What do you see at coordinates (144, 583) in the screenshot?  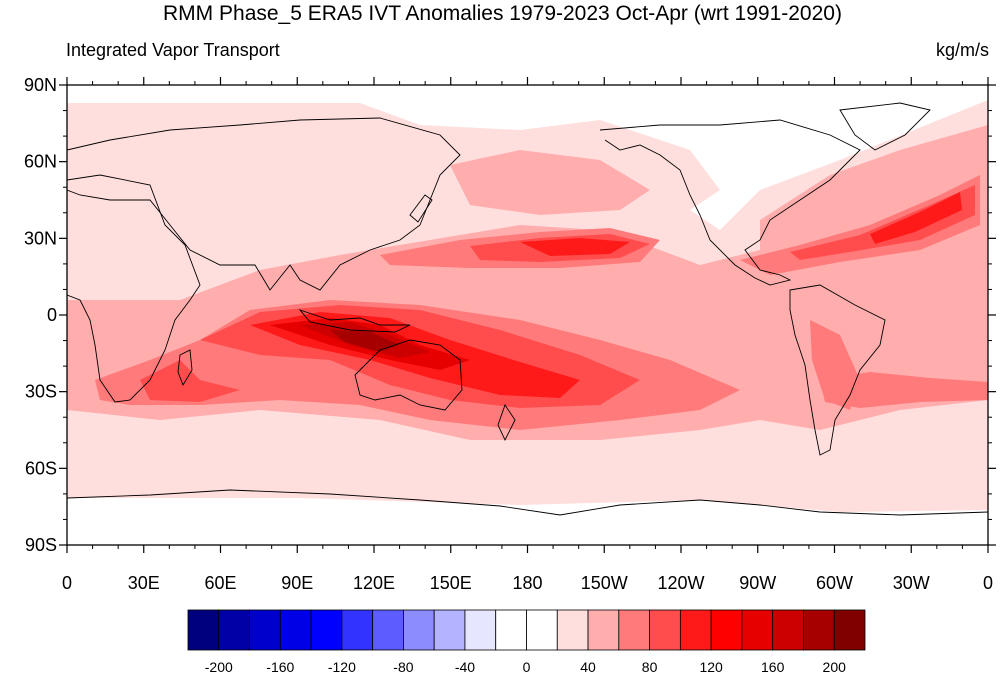 I see `lon-tick-label: 30E` at bounding box center [144, 583].